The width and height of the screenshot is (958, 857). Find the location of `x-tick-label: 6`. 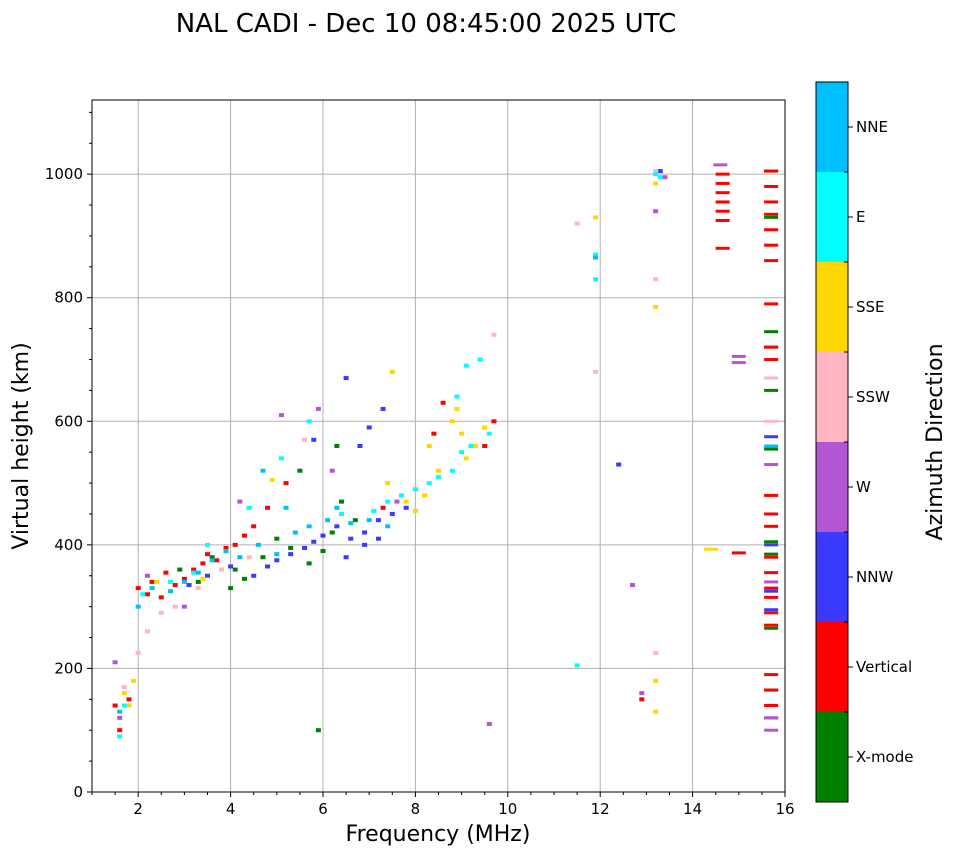

x-tick-label: 6 is located at coordinates (323, 809).